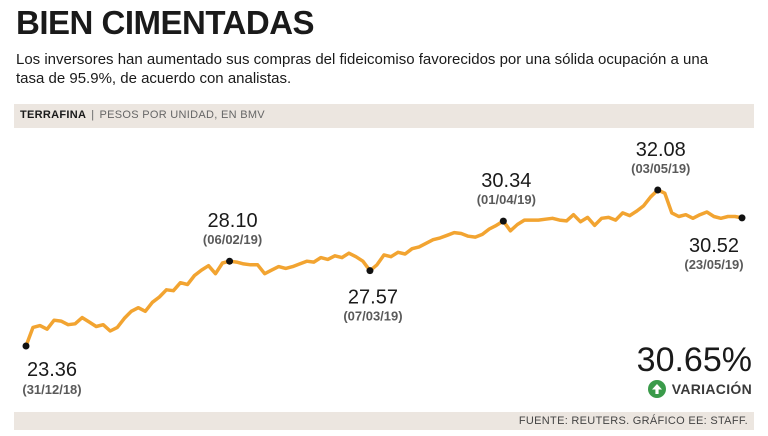 The image size is (768, 436). Describe the element at coordinates (373, 298) in the screenshot. I see `annotation-value: 27.57` at that location.